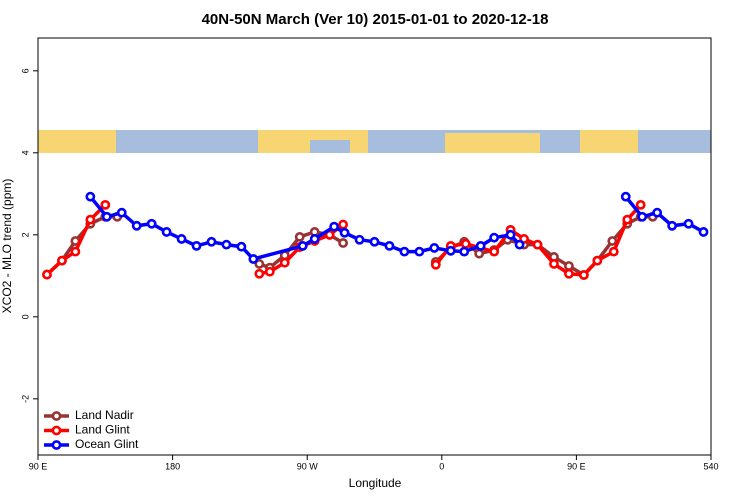 The height and width of the screenshot is (500, 750). Describe the element at coordinates (441, 466) in the screenshot. I see `x-tick-label: 0` at that location.